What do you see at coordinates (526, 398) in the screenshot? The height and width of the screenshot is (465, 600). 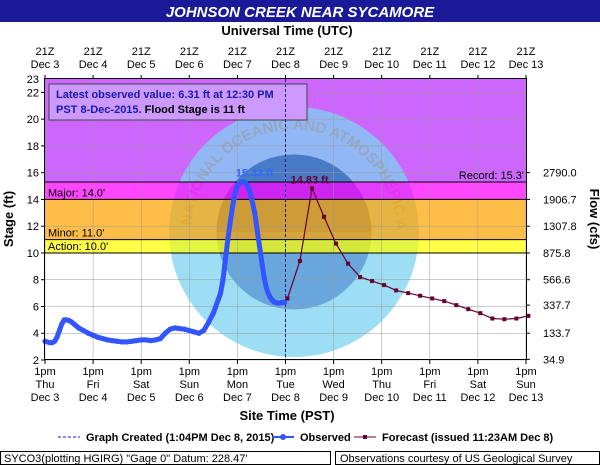 I see `bottom-tick-line3-10: Dec 13` at bounding box center [526, 398].